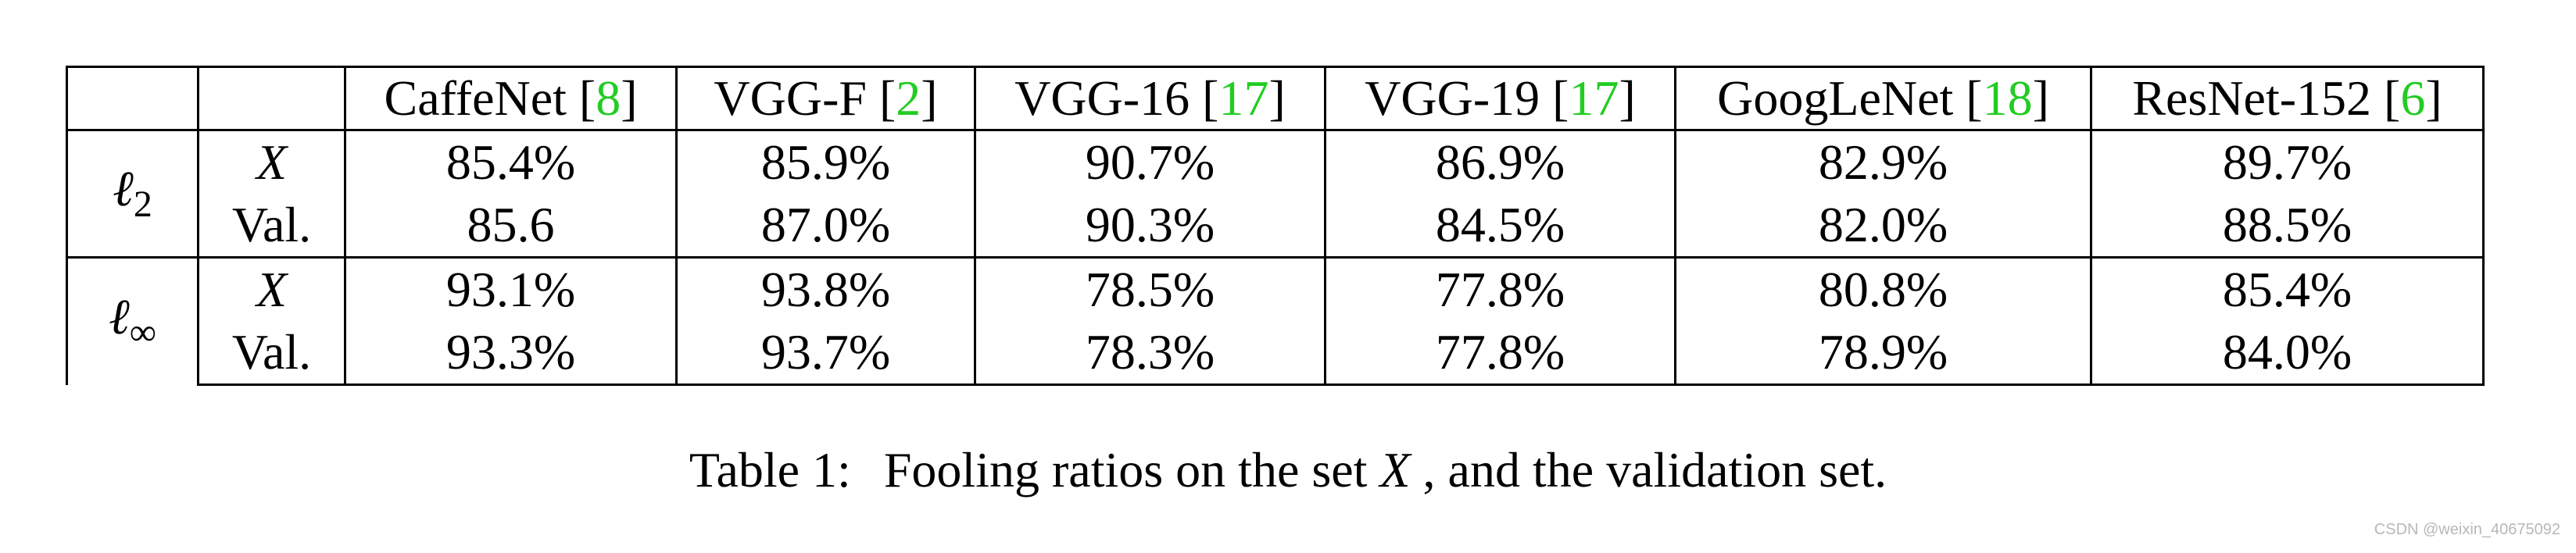 Image resolution: width=2576 pixels, height=553 pixels. I want to click on fooling-ratio-cell: 90.3%, so click(1150, 226).